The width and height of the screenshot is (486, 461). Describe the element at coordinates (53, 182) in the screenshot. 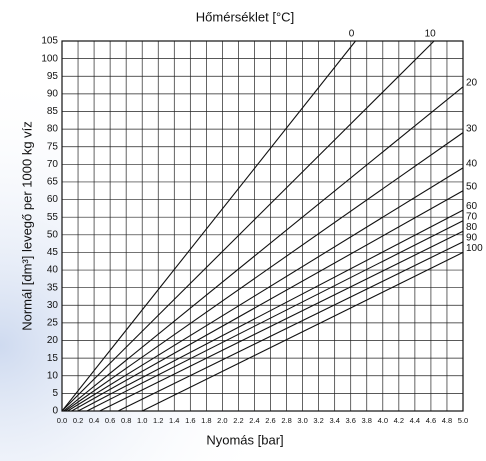

I see `y-tick-label: 65` at that location.